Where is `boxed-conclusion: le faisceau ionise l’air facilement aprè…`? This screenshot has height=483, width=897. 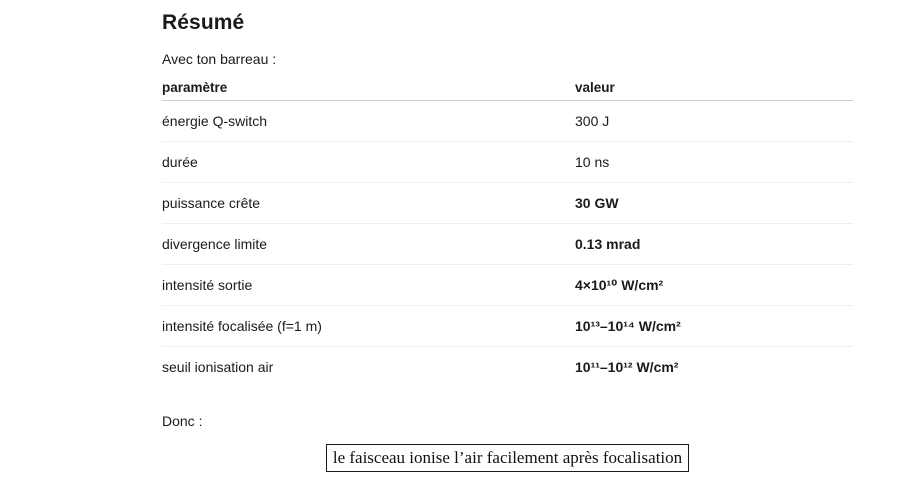 boxed-conclusion: le faisceau ionise l’air facilement aprè… is located at coordinates (507, 458).